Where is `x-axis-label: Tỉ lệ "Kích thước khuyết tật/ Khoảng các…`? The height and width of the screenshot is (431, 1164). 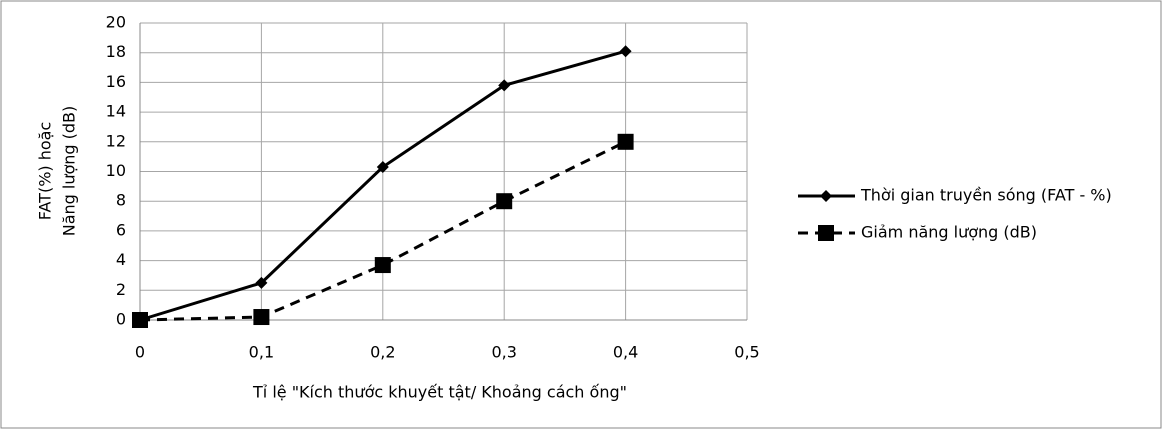
x-axis-label: Tỉ lệ "Kích thước khuyết tật/ Khoảng các… is located at coordinates (439, 392).